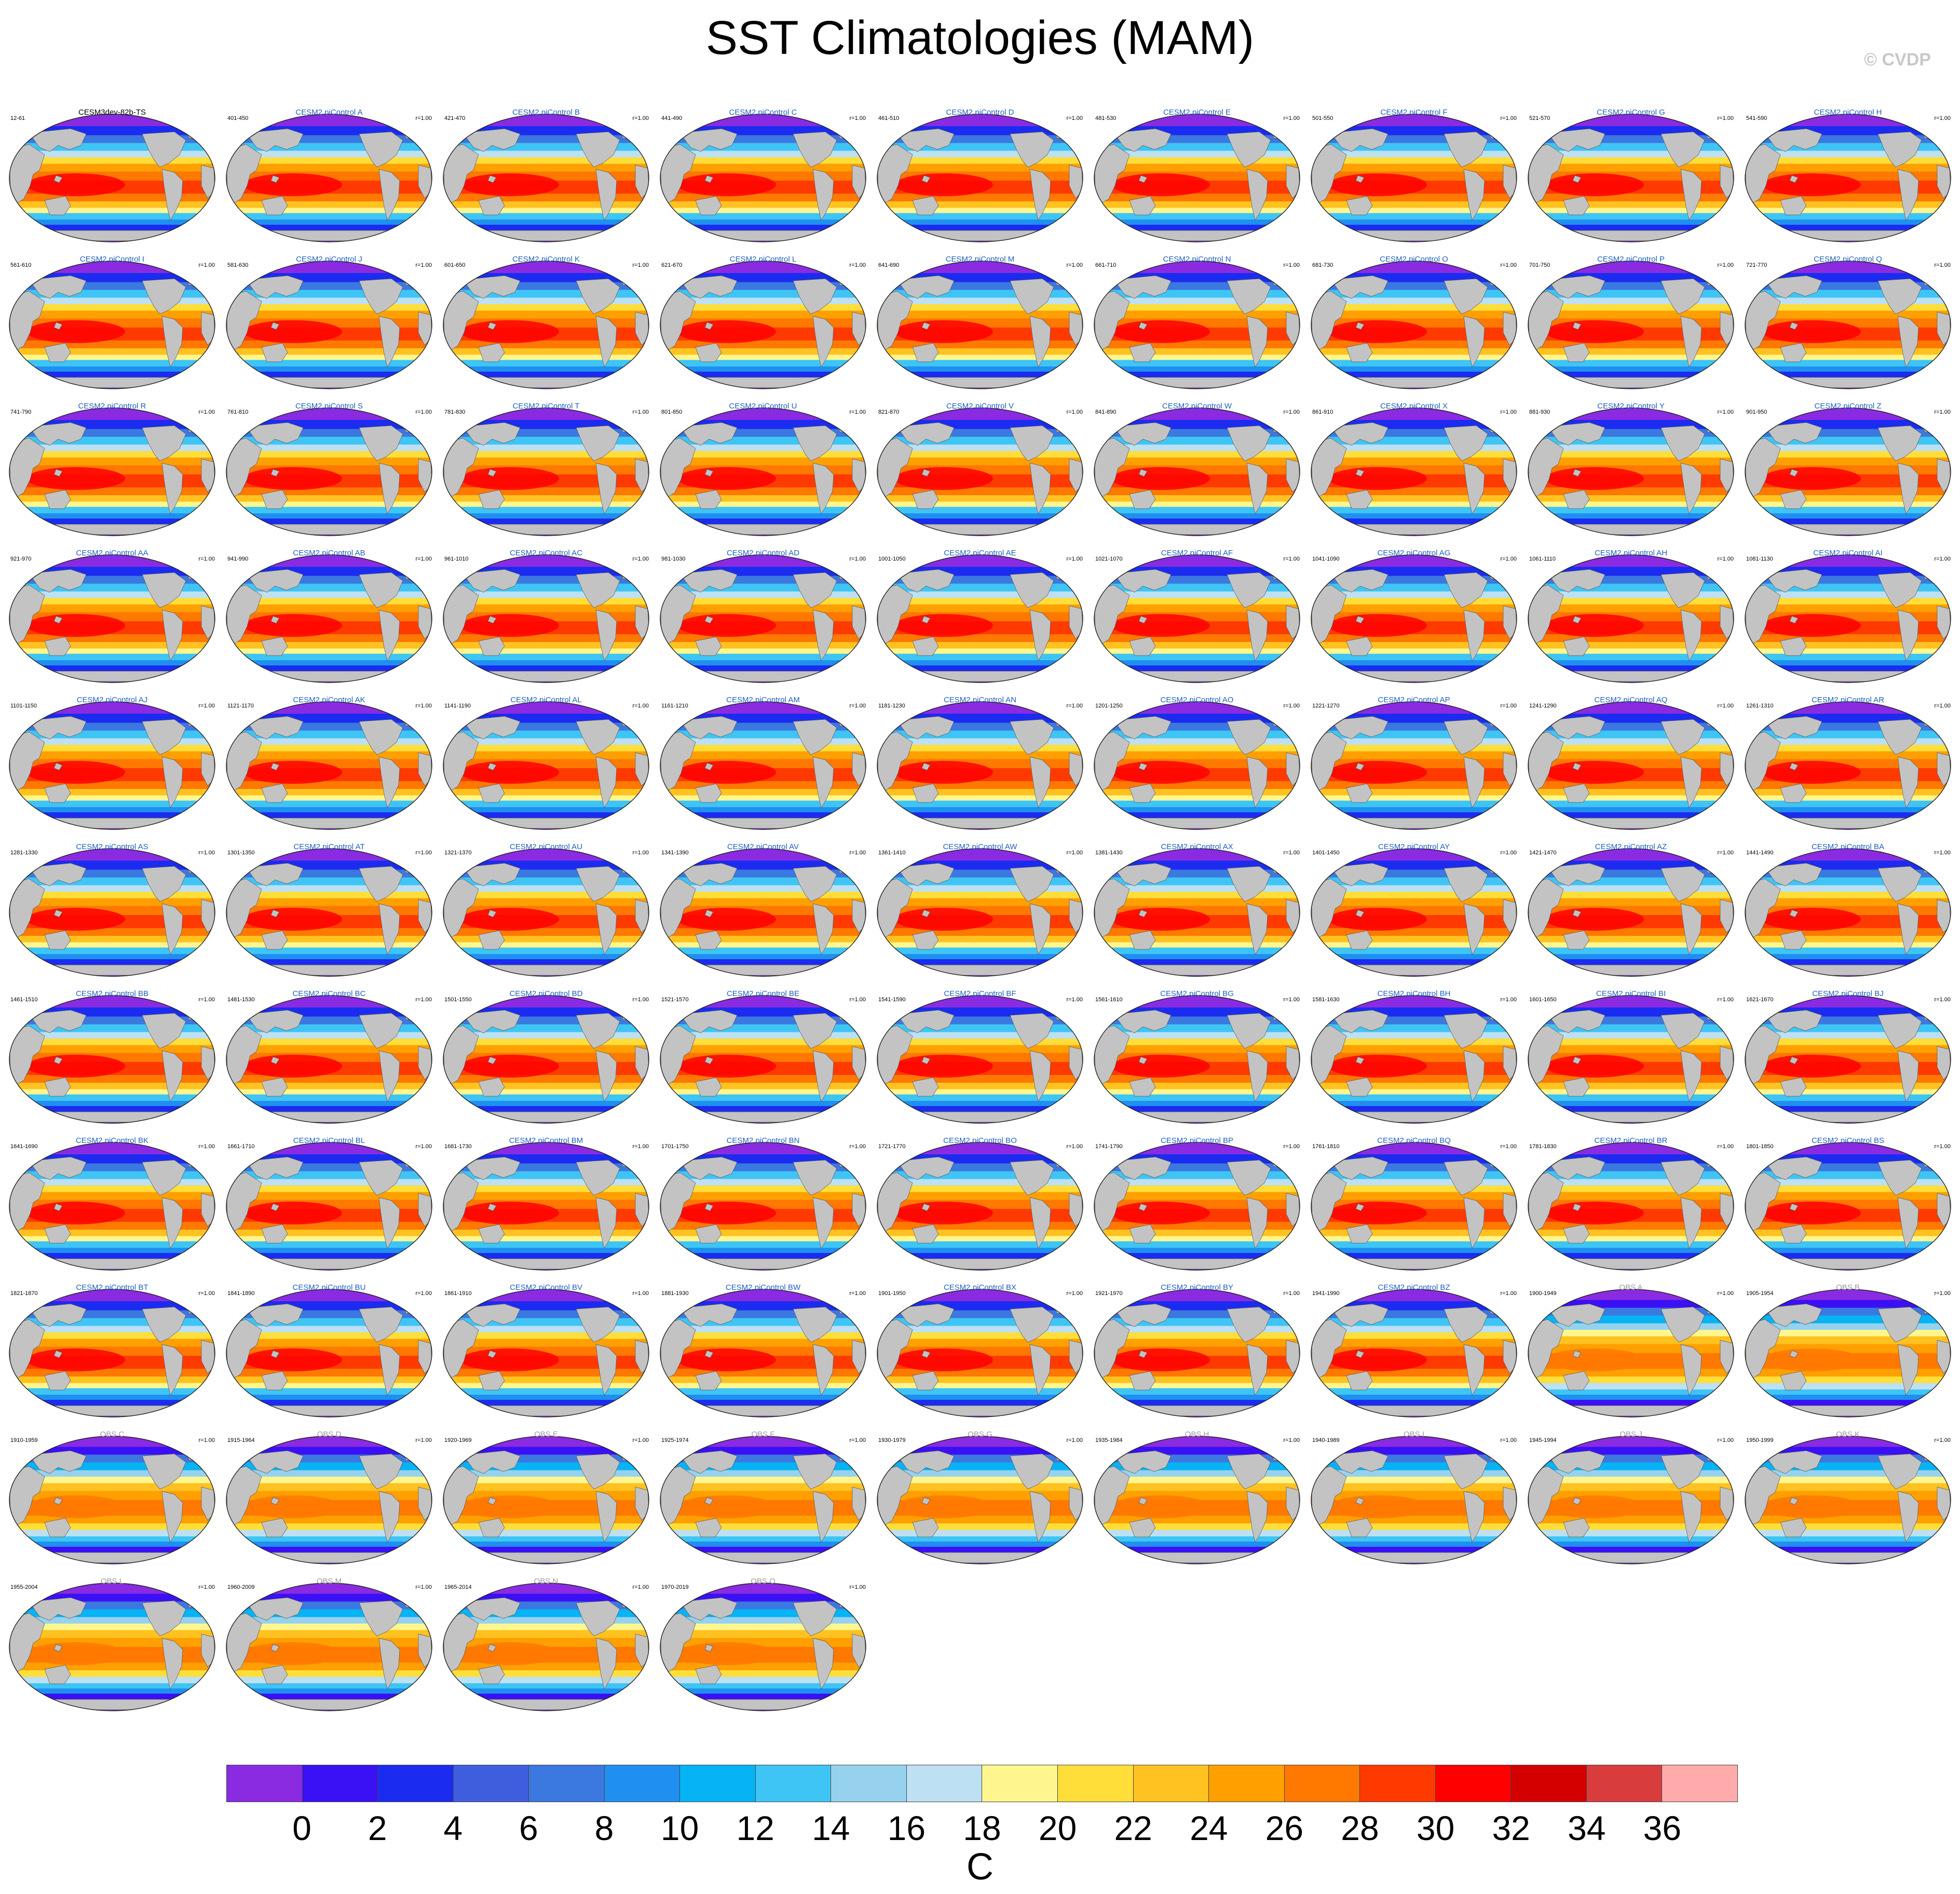 The image size is (1960, 1894). What do you see at coordinates (980, 406) in the screenshot?
I see `panel-title: CESM2 piControl V` at bounding box center [980, 406].